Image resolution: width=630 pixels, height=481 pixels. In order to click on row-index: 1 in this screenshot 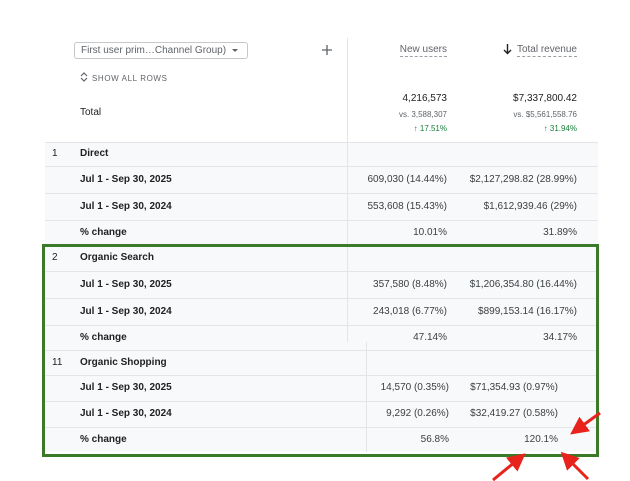, I will do `click(55, 153)`.